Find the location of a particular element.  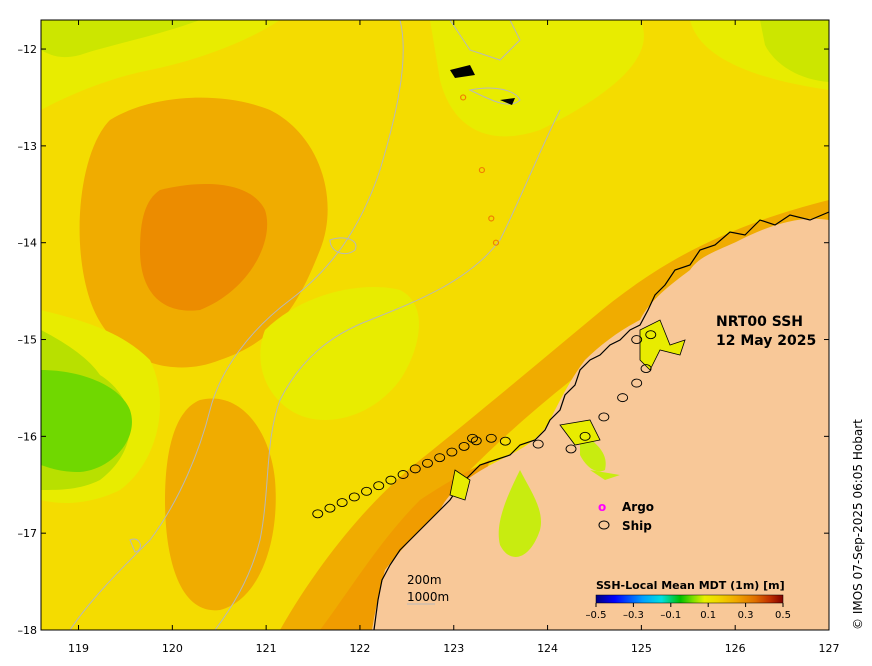

marker-legend: o Argo Ship is located at coordinates (626, 516).